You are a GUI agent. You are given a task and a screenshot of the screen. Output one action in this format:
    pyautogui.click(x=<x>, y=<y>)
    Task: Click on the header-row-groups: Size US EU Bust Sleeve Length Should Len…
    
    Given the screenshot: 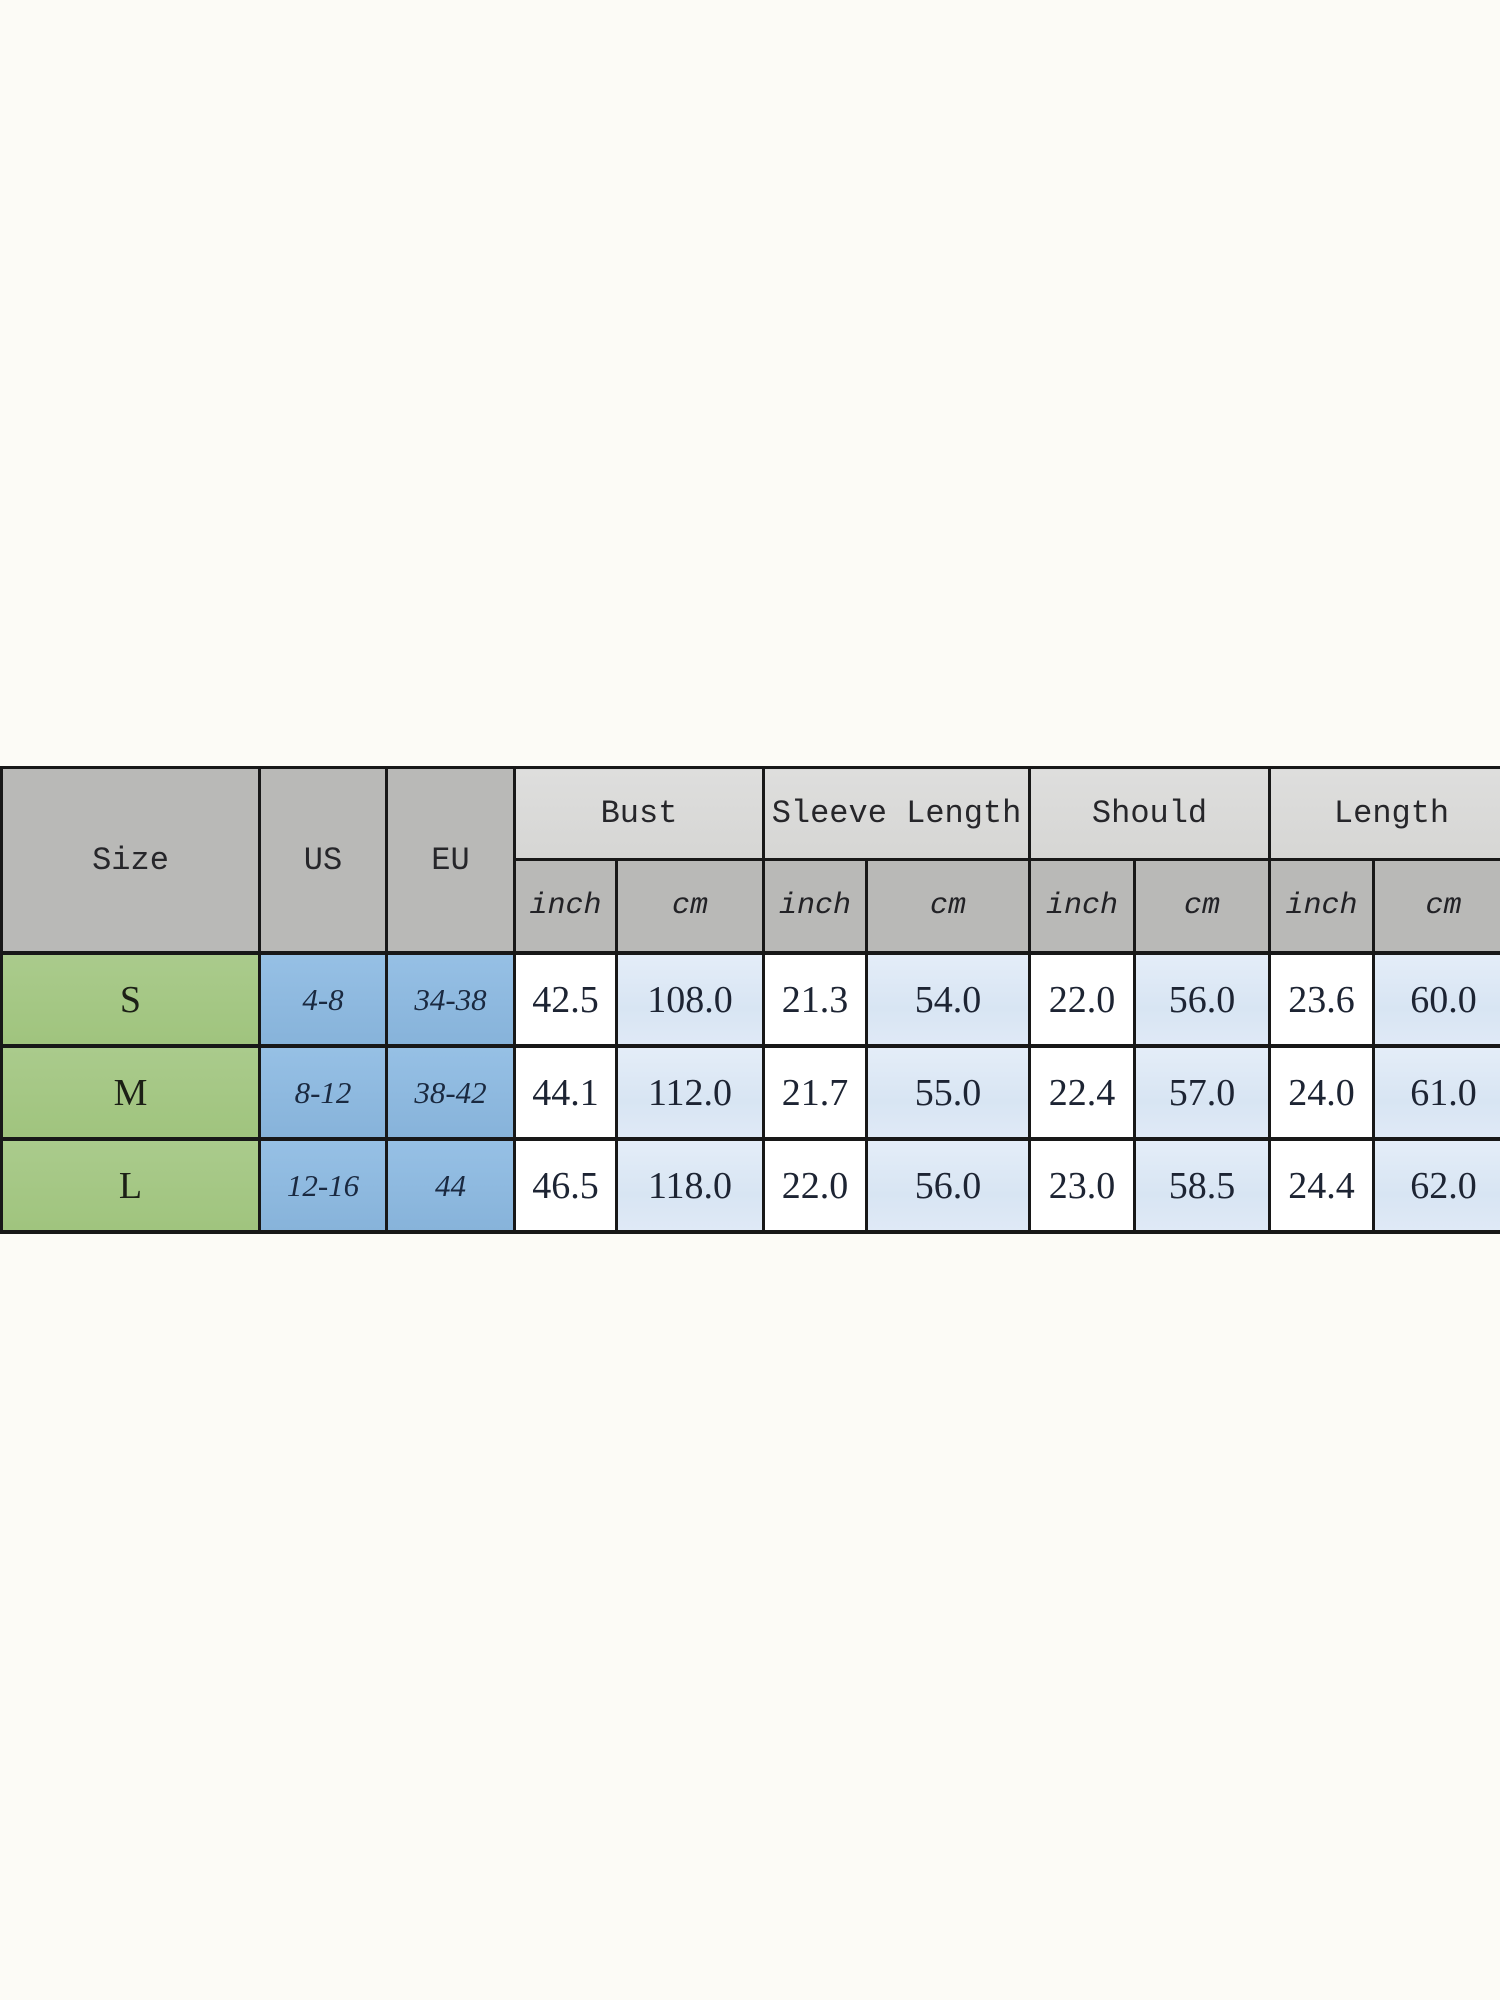 What is the action you would take?
    pyautogui.click(x=750, y=860)
    